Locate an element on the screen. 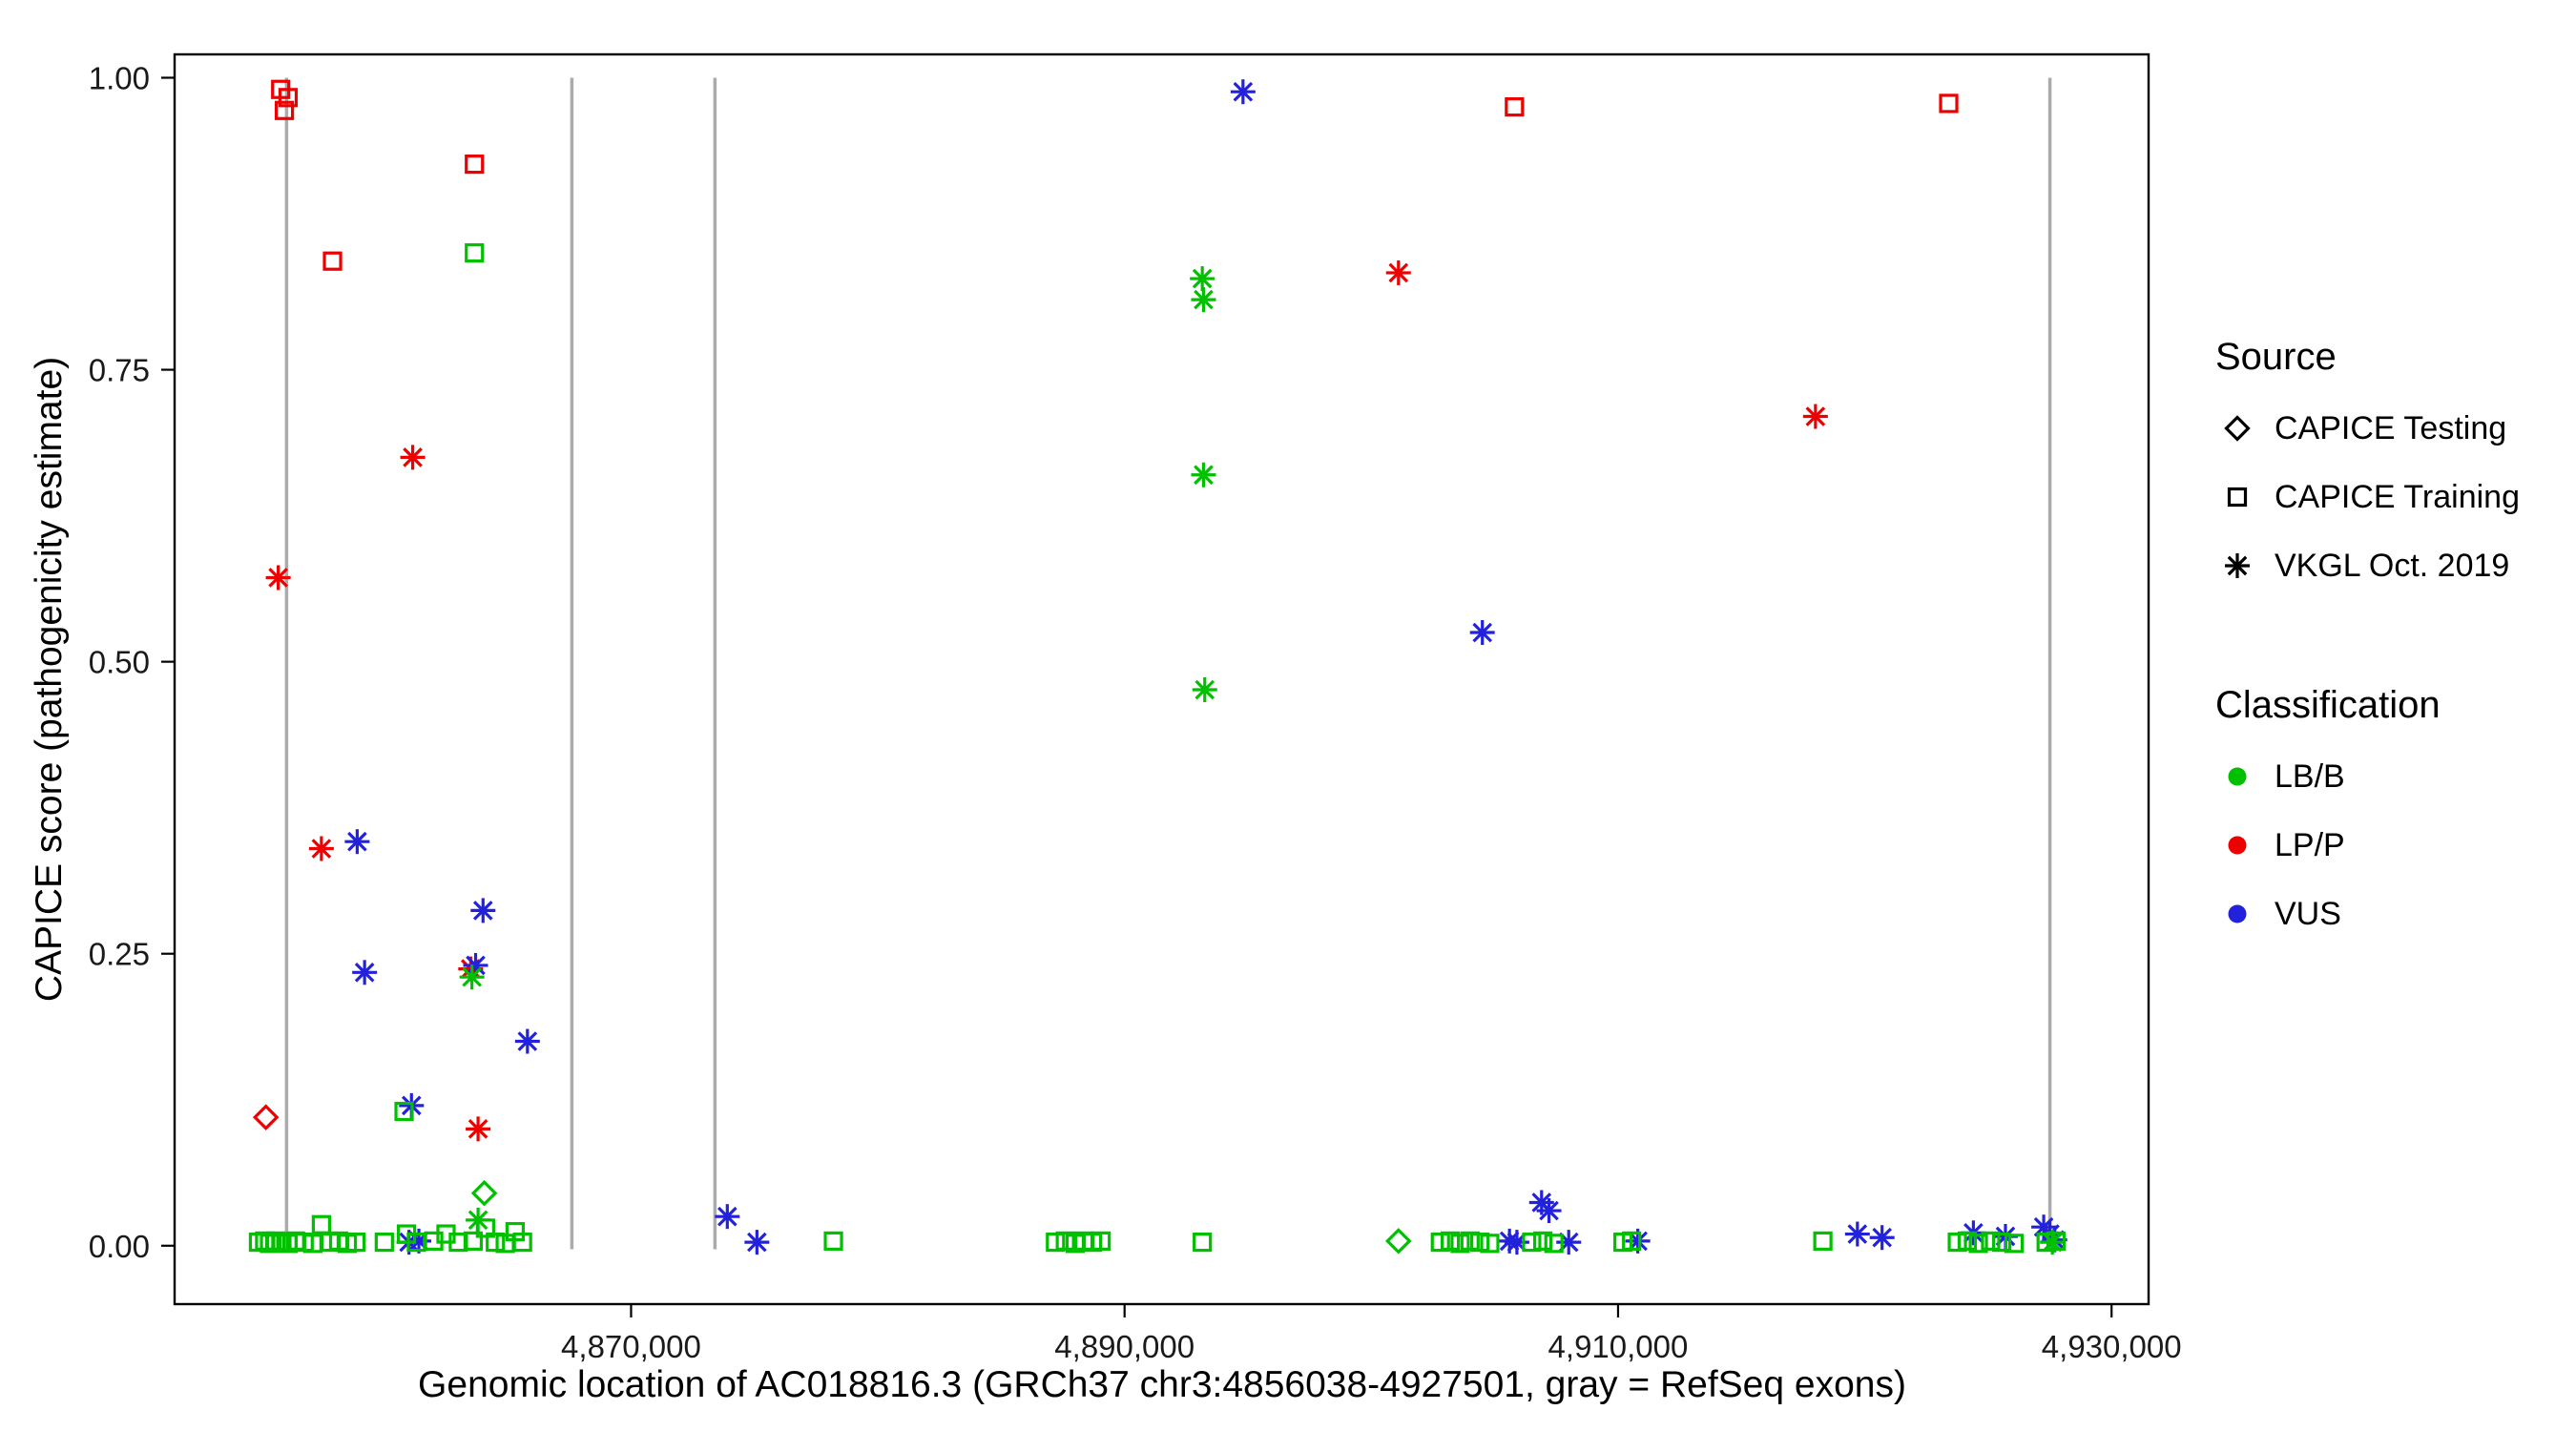 The image size is (2576, 1431). legend-item-label: VUS is located at coordinates (2308, 913).